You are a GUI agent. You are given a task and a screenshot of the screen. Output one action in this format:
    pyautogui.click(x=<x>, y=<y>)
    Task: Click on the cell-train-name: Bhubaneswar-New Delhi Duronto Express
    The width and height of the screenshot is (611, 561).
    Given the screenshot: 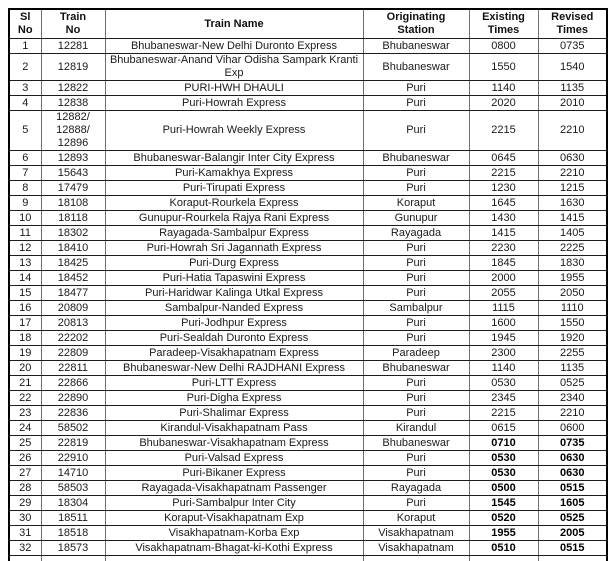 What is the action you would take?
    pyautogui.click(x=234, y=46)
    